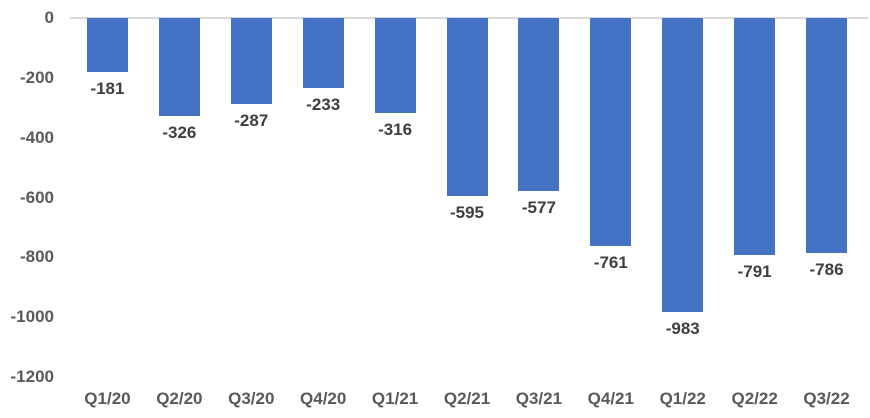  What do you see at coordinates (251, 398) in the screenshot?
I see `x-category-label: Q3/20` at bounding box center [251, 398].